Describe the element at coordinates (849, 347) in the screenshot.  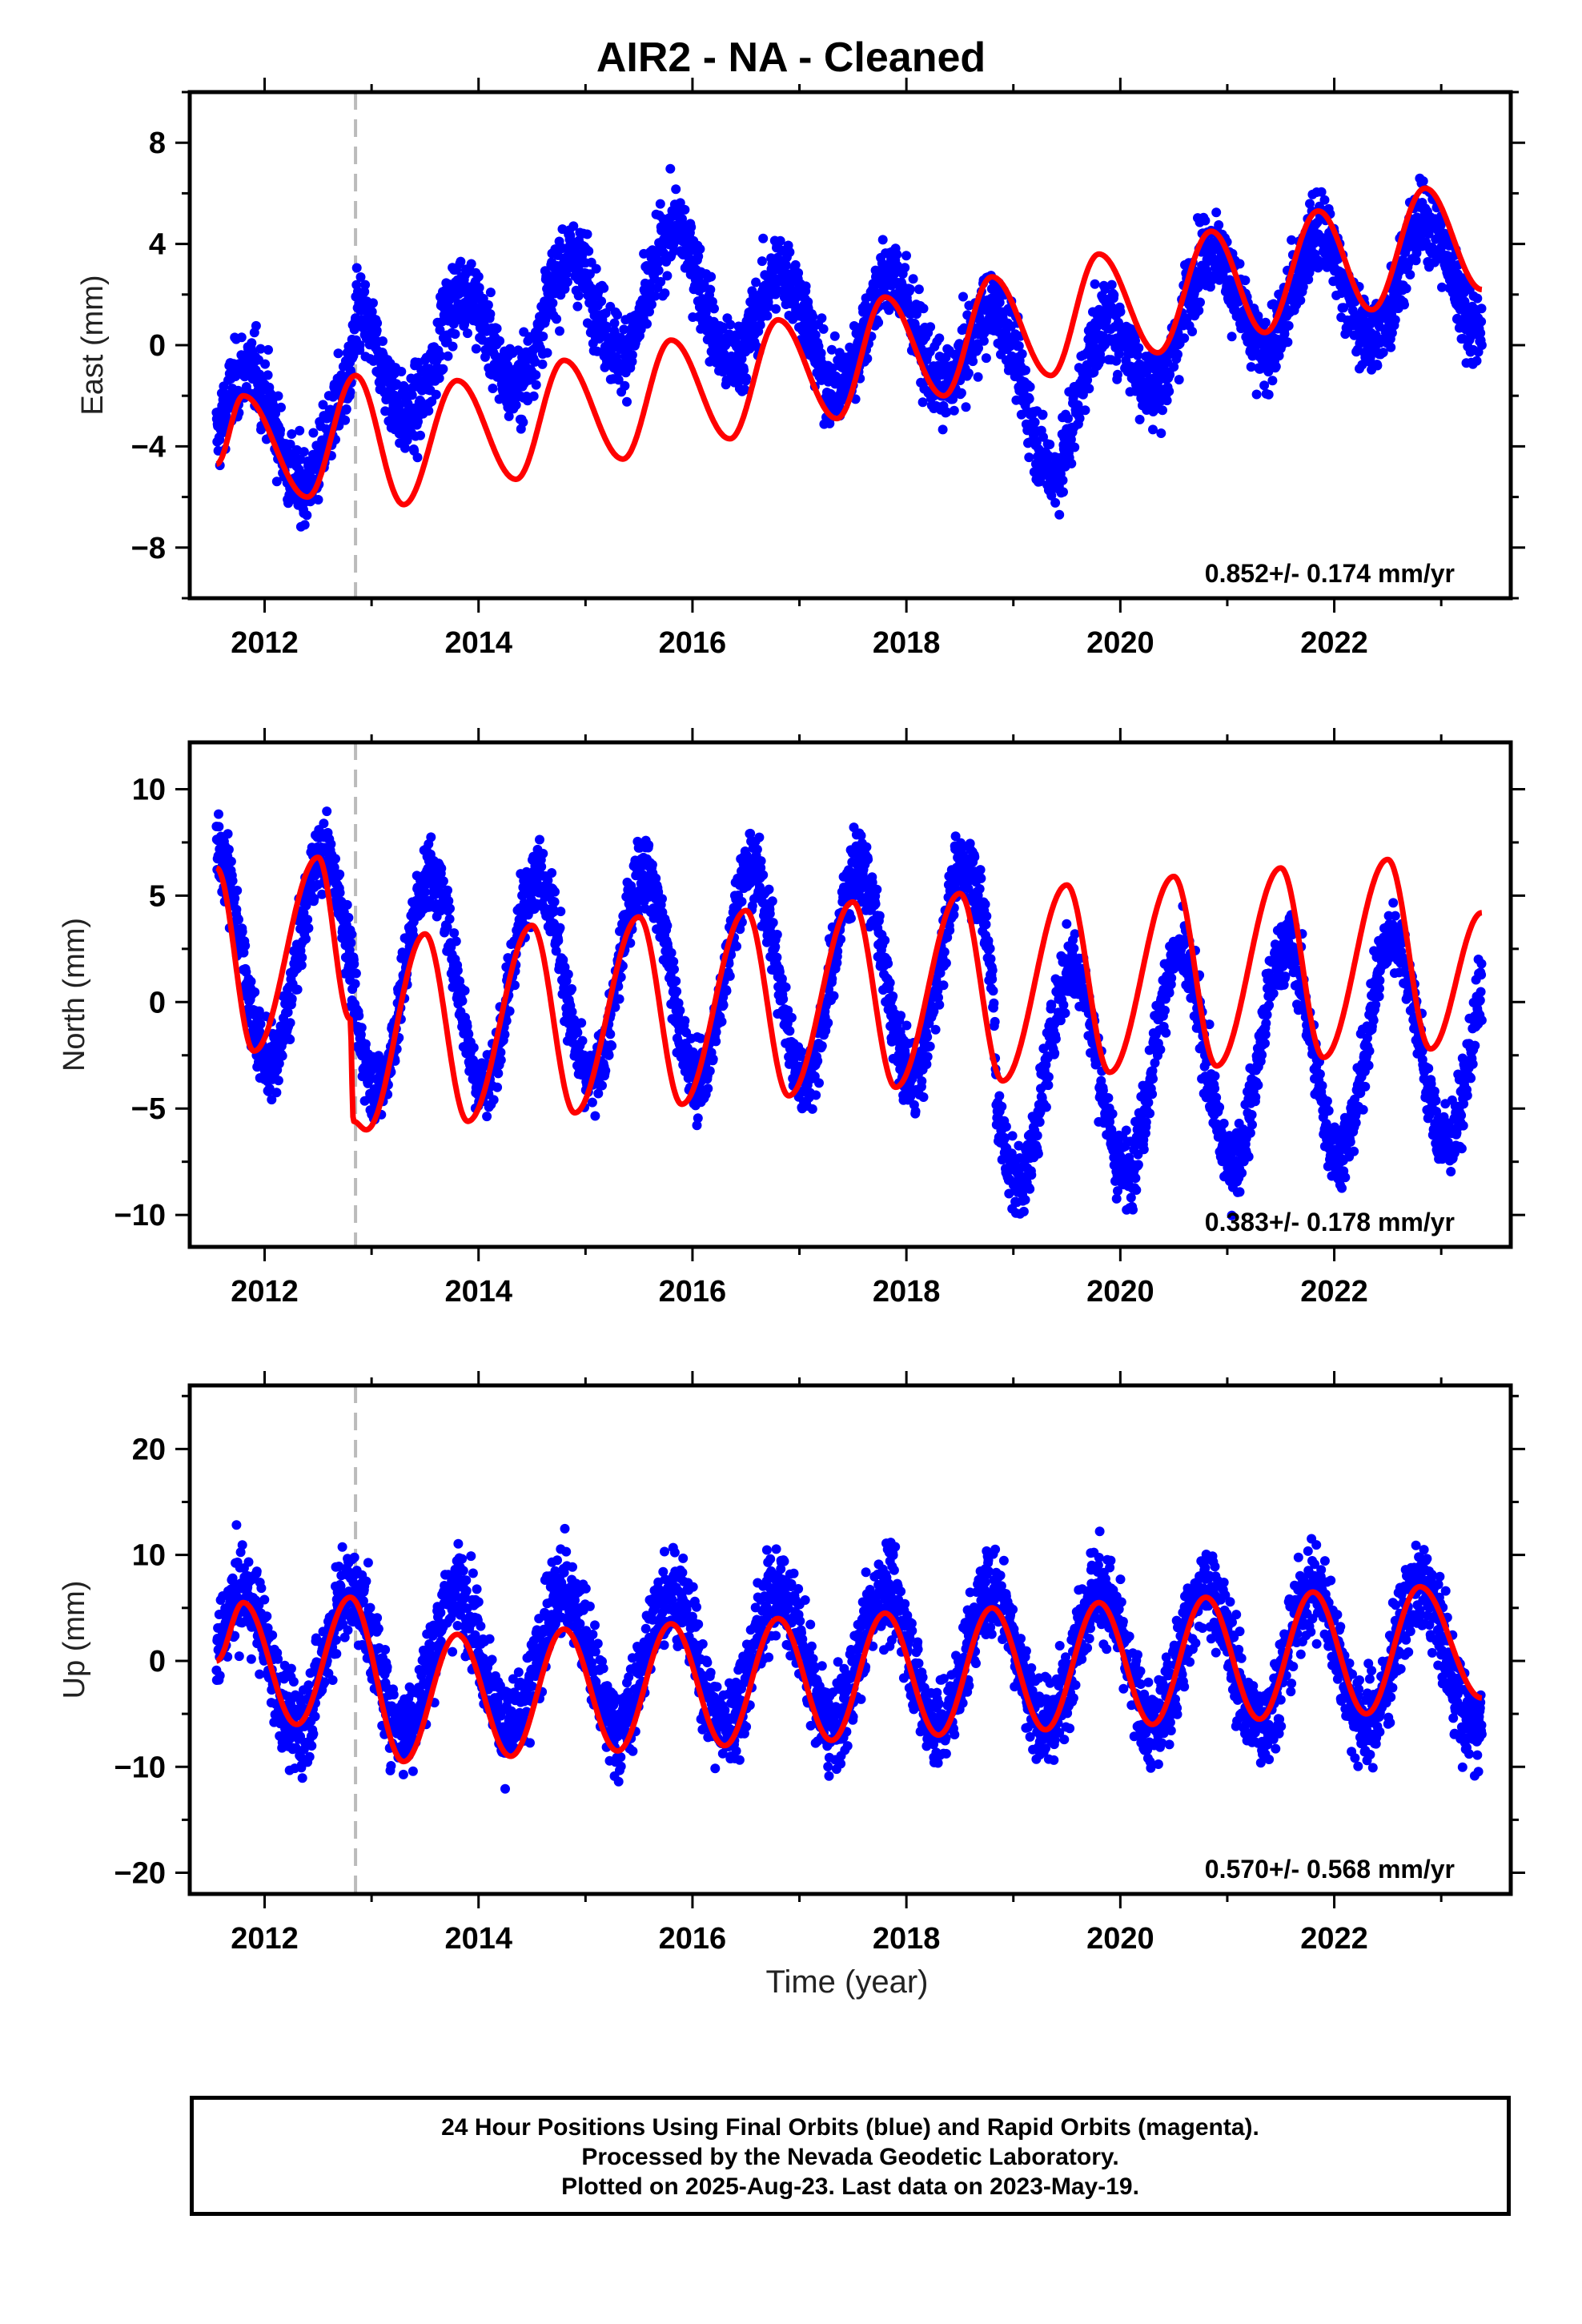
I see `east-data-points` at that location.